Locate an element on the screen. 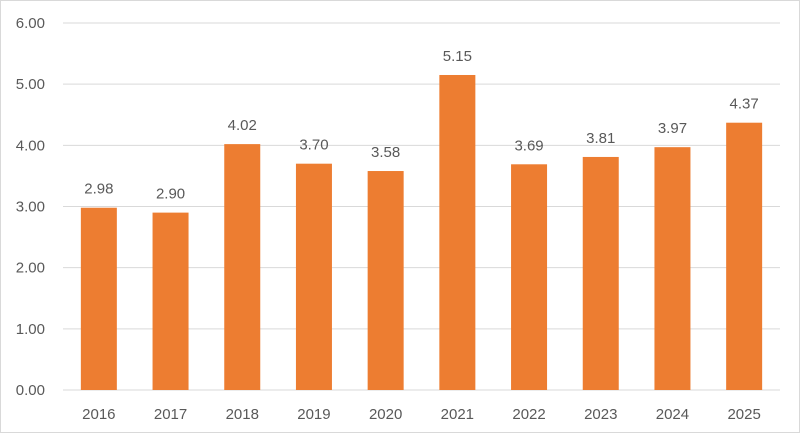  bar-2018 is located at coordinates (242, 267).